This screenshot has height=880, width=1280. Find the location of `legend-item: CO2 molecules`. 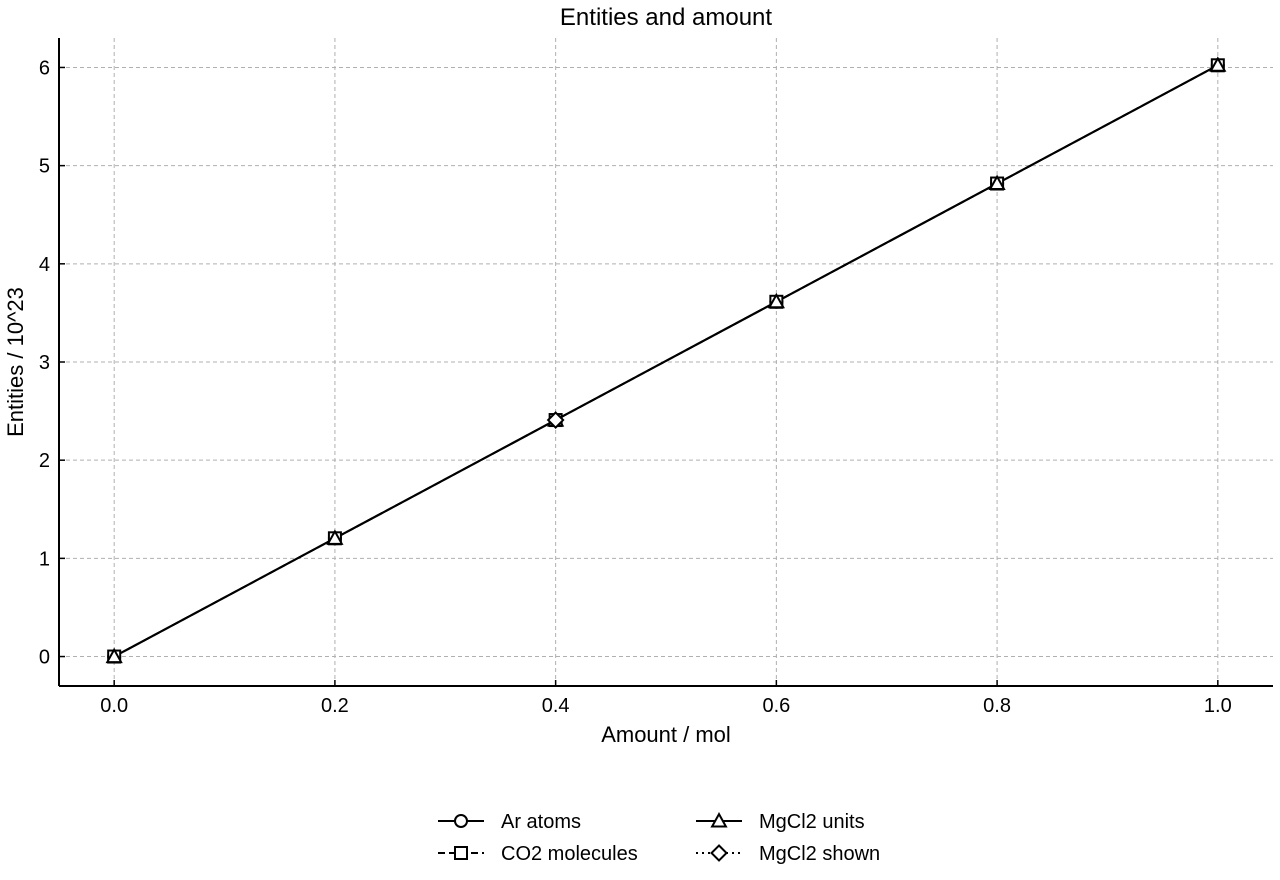

legend-item: CO2 molecules is located at coordinates (538, 854).